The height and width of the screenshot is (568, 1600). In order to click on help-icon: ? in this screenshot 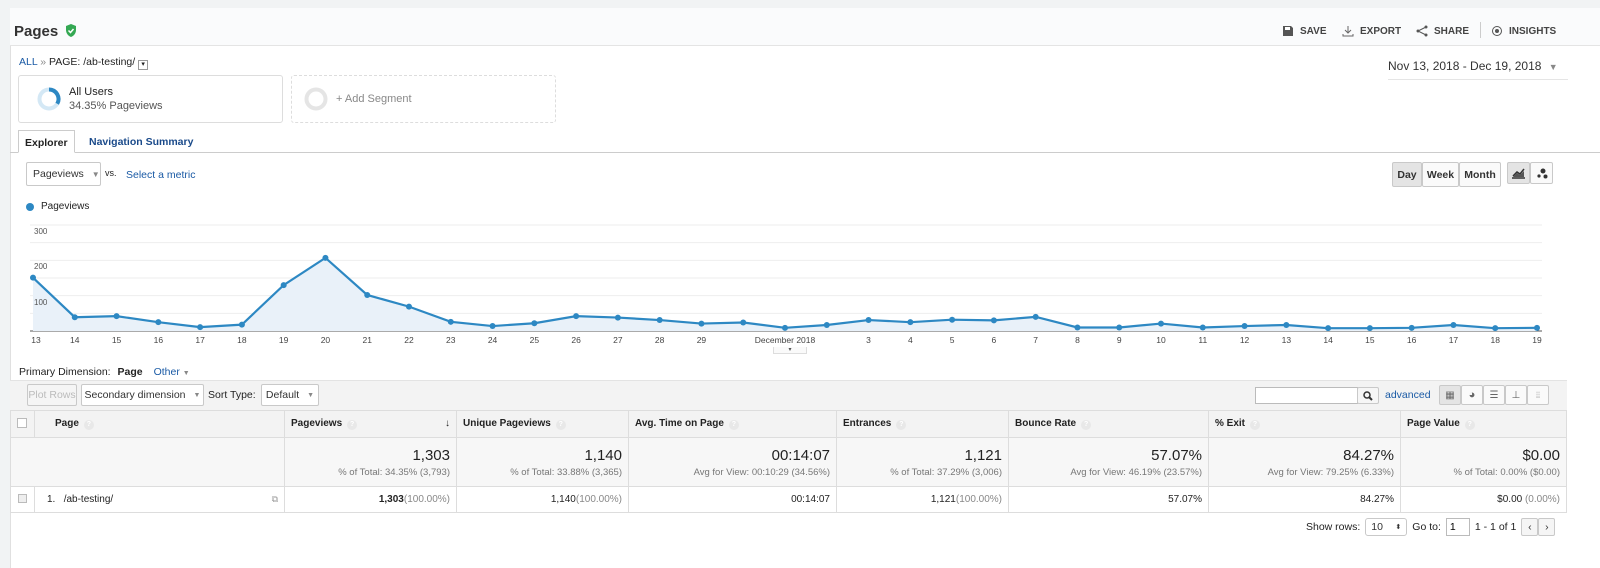, I will do `click(1469, 425)`.